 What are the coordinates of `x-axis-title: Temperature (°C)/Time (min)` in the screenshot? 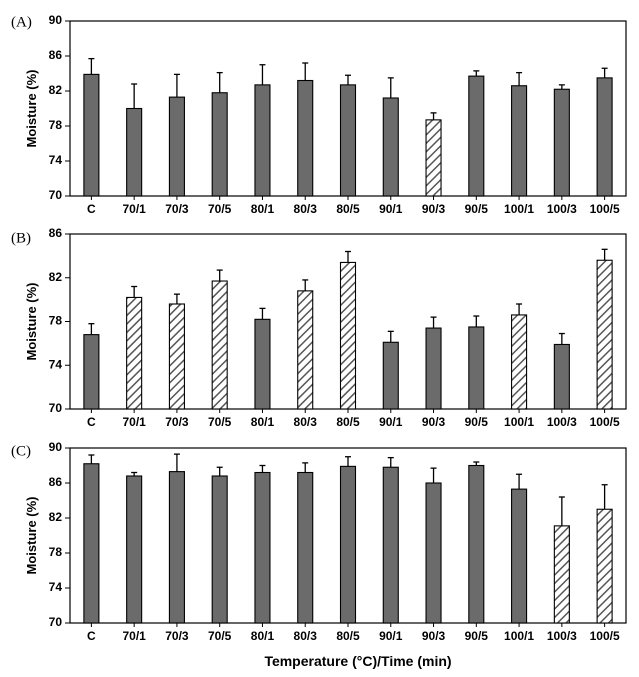 It's located at (357, 661).